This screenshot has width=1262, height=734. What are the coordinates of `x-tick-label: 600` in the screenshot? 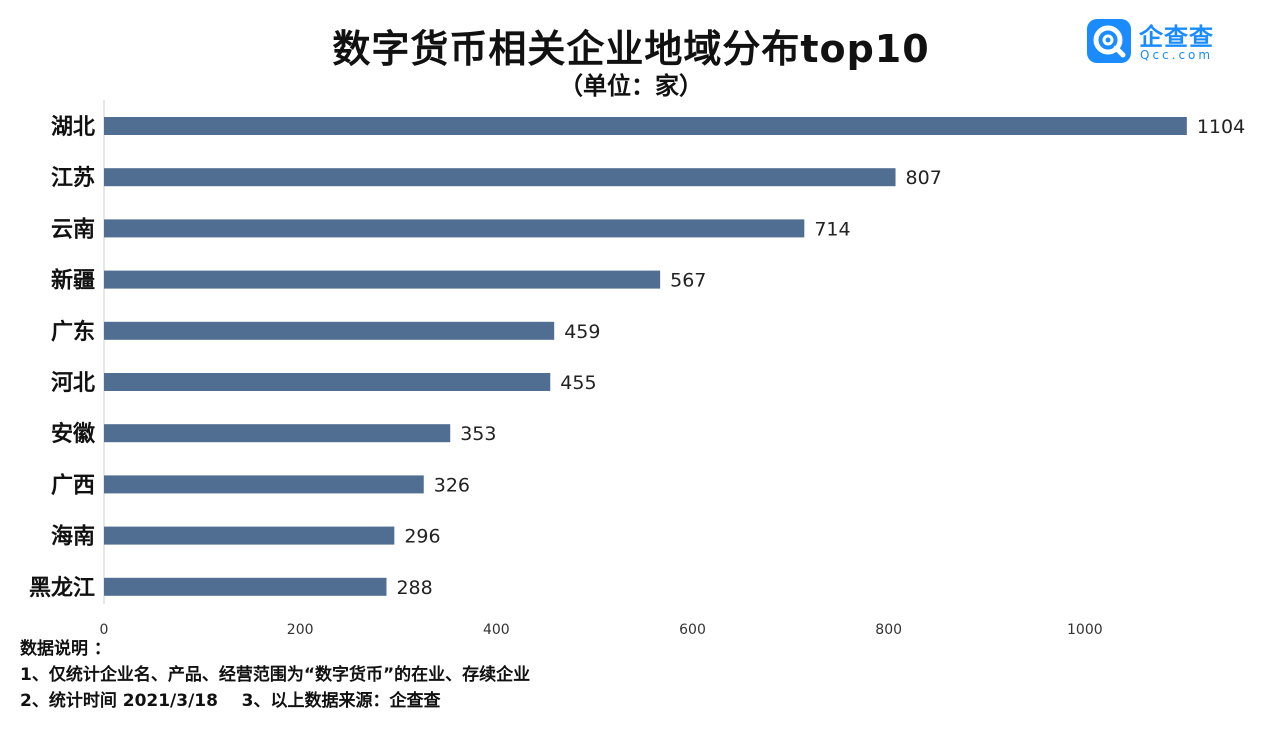 It's located at (692, 630).